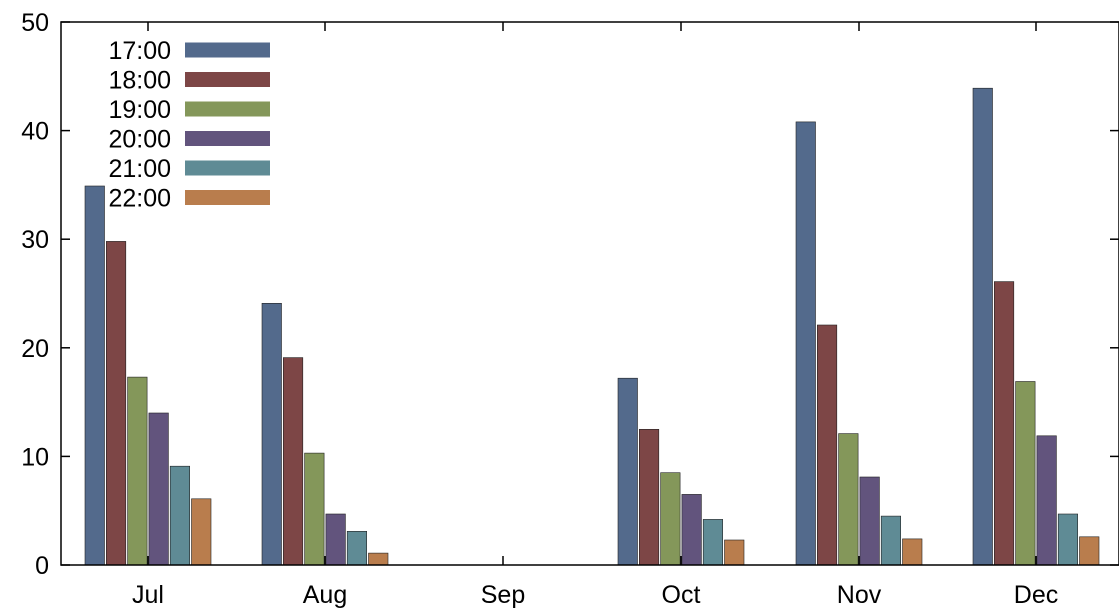 The image size is (1119, 609). What do you see at coordinates (137, 471) in the screenshot?
I see `bar-jul-1900` at bounding box center [137, 471].